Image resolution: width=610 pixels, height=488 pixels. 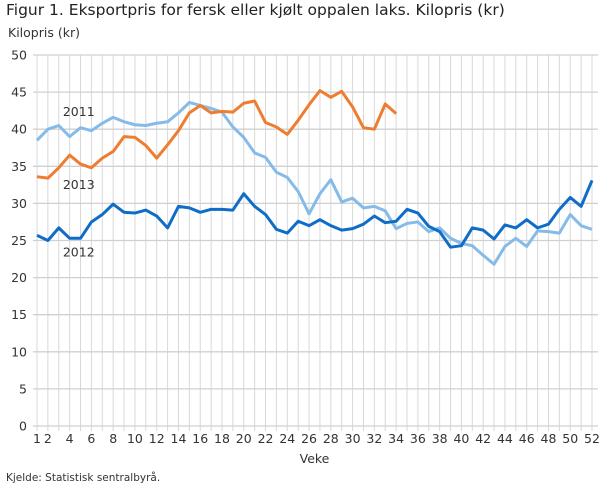 What do you see at coordinates (309, 438) in the screenshot?
I see `x-tick-label: 26` at bounding box center [309, 438].